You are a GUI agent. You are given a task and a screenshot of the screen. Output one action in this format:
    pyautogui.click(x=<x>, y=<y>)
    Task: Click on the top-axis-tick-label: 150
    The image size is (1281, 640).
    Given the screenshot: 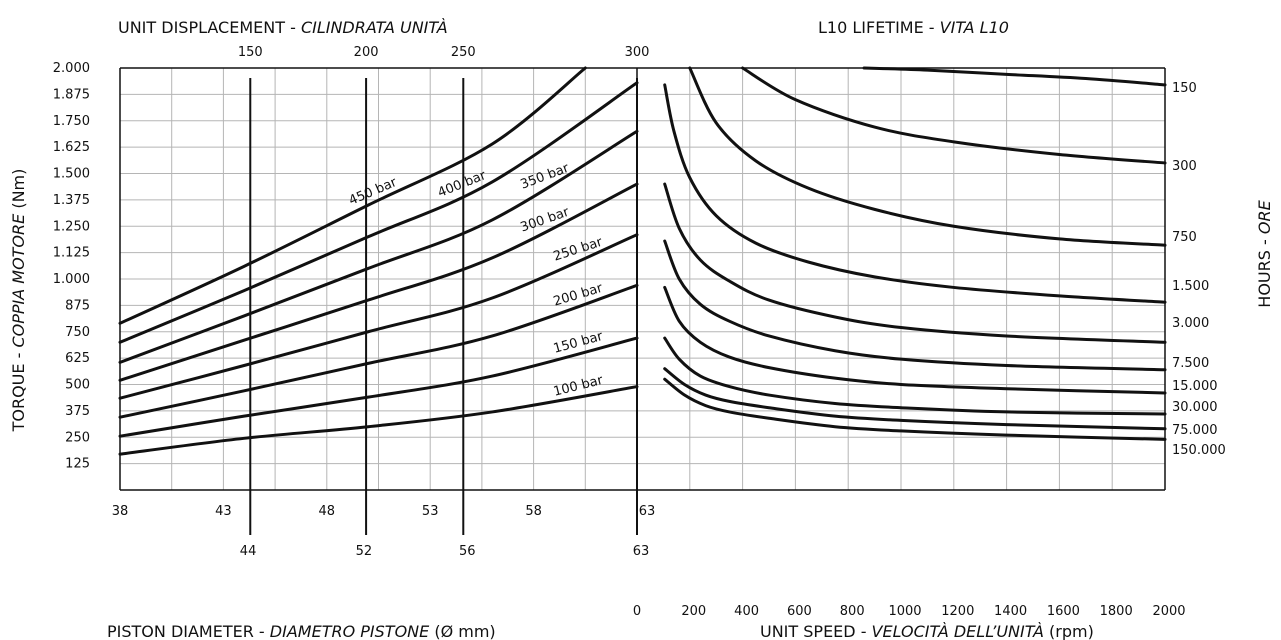 What is the action you would take?
    pyautogui.click(x=250, y=52)
    